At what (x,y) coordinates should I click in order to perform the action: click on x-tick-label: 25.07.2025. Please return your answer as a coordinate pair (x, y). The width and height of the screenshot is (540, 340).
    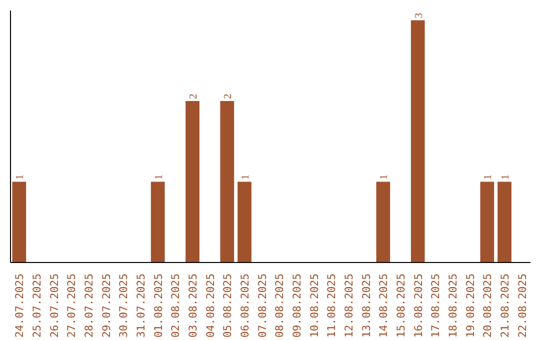
    Looking at the image, I should click on (37, 306).